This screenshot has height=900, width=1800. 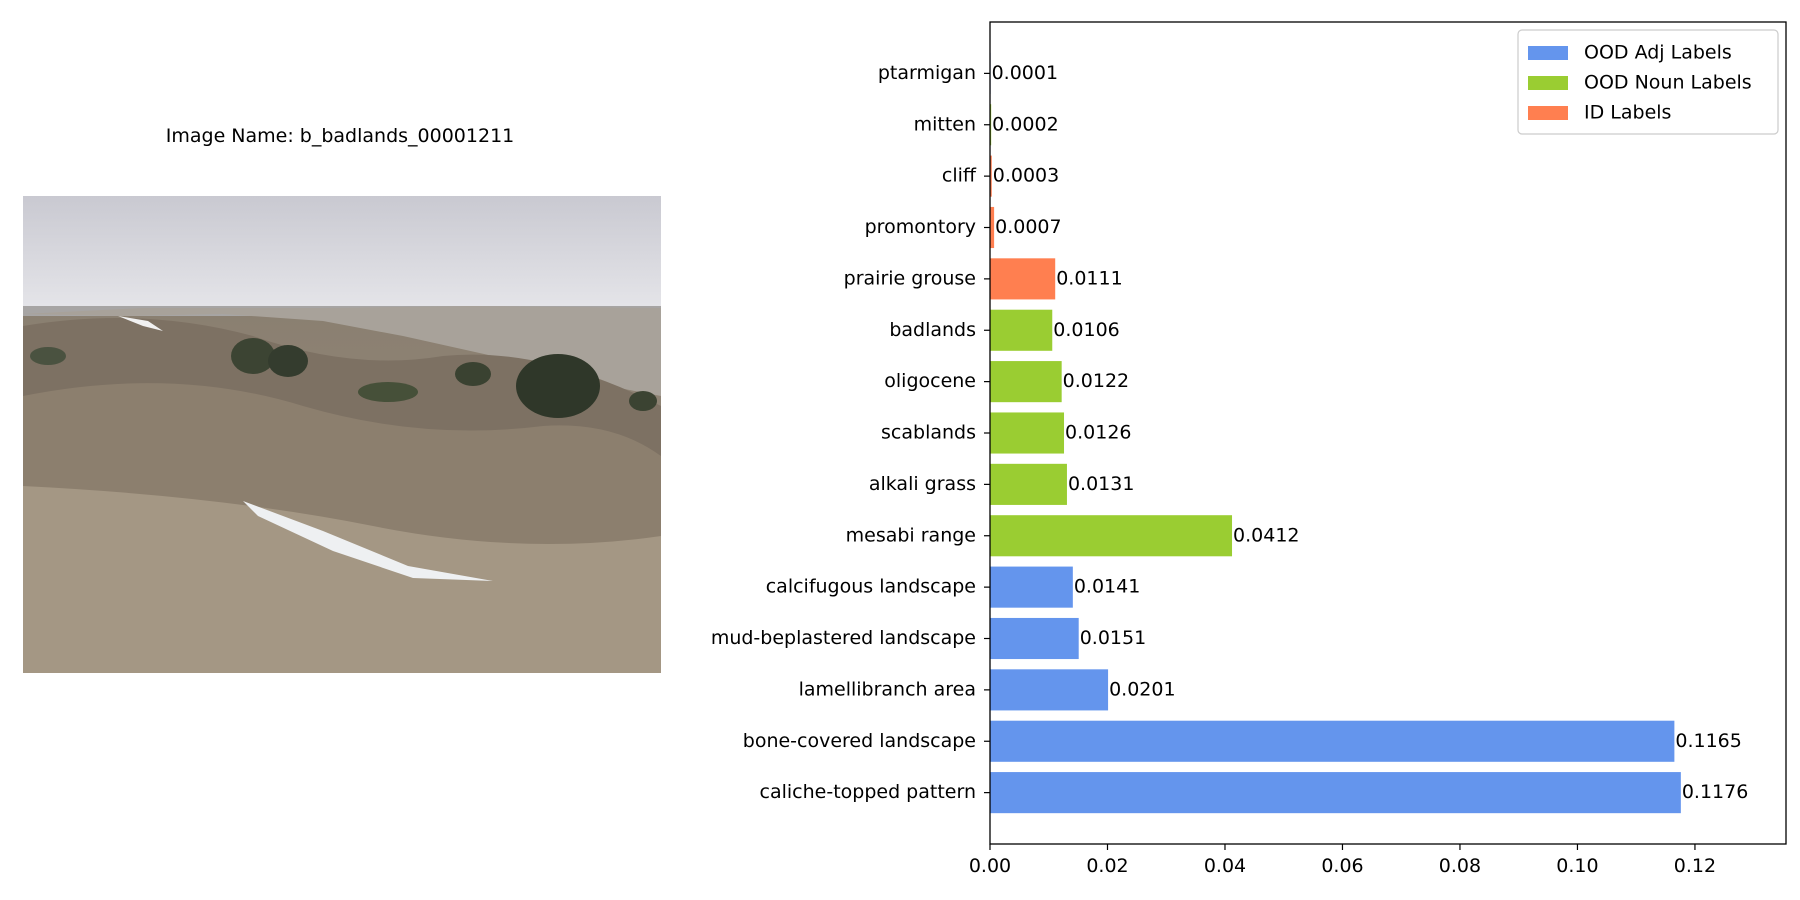 What do you see at coordinates (1113, 638) in the screenshot?
I see `bar-value-label-3: 0.0151` at bounding box center [1113, 638].